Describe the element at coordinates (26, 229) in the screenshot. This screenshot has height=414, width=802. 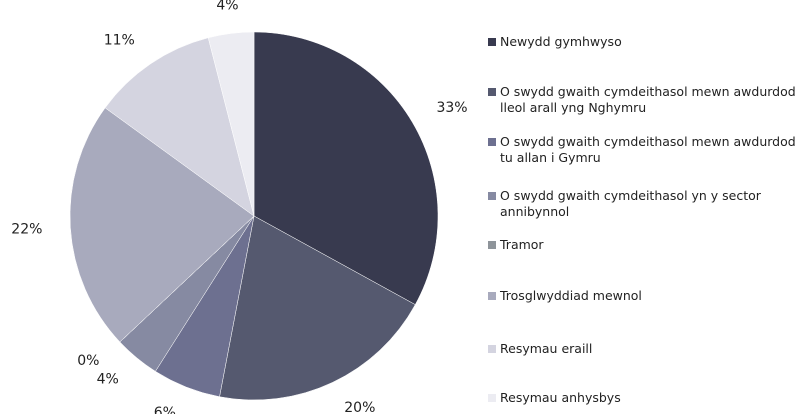
I see `data-label: 22%` at that location.